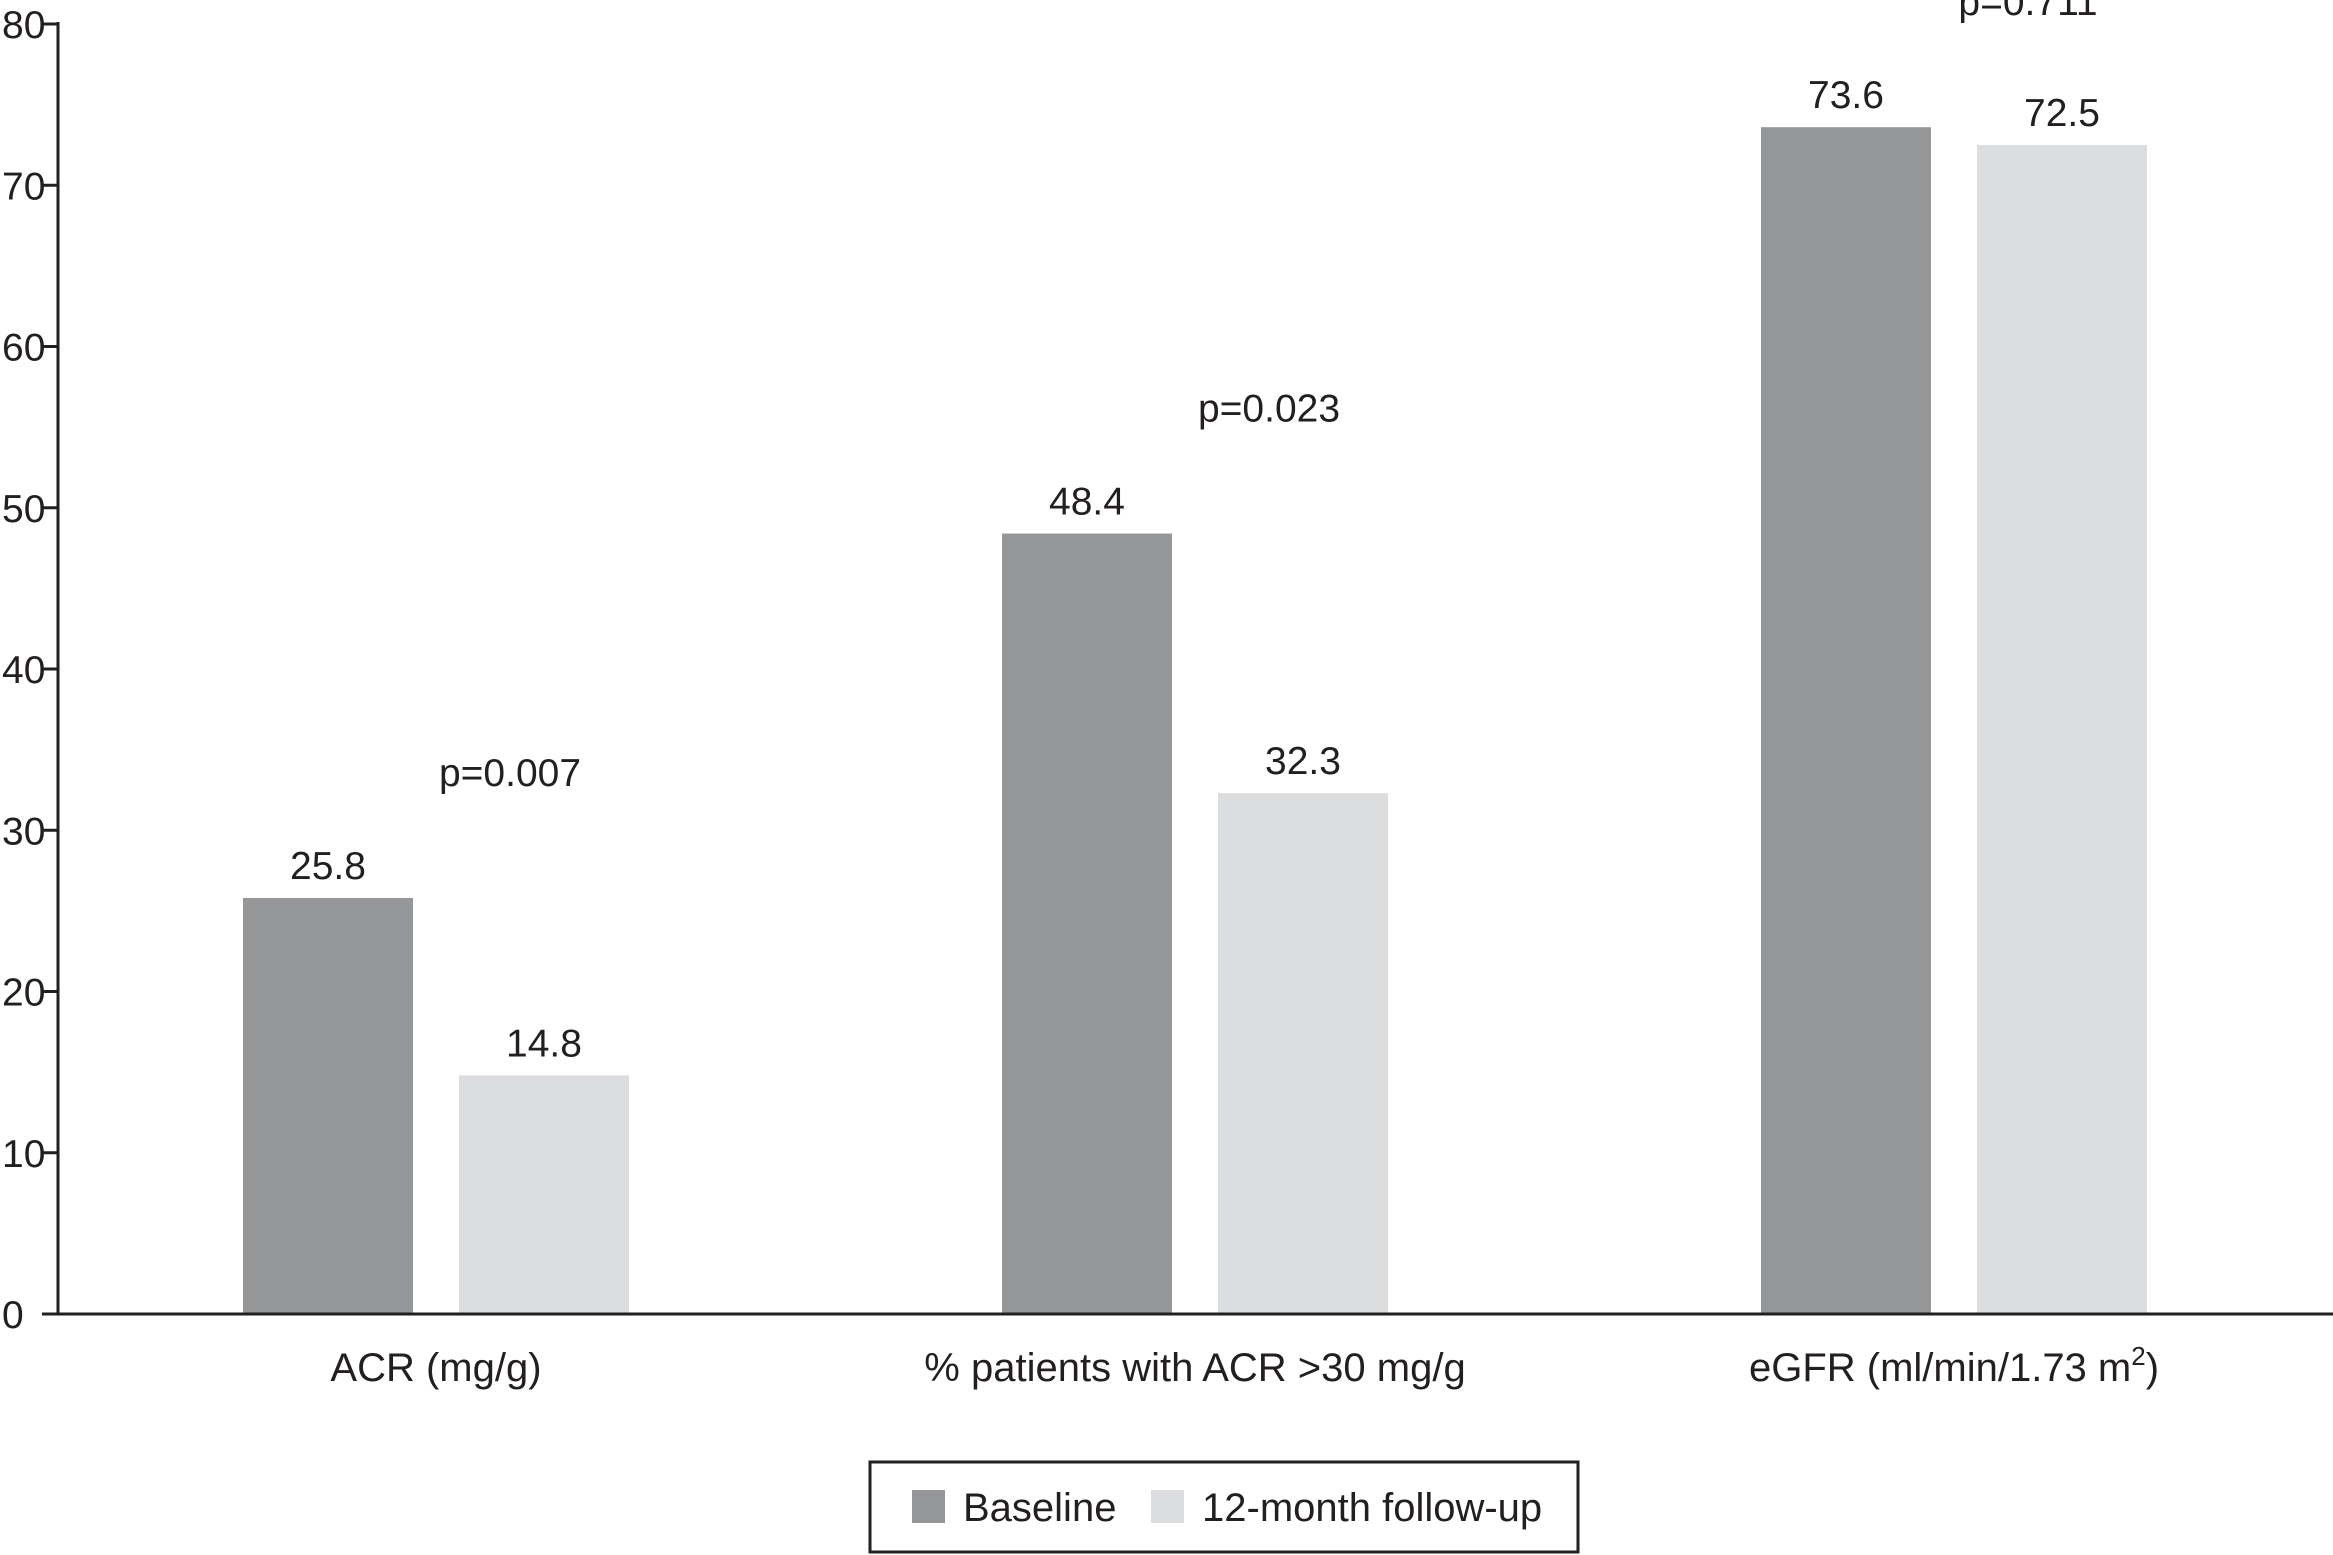 This screenshot has width=2333, height=1555. I want to click on y-tick-label: 60, so click(23, 348).